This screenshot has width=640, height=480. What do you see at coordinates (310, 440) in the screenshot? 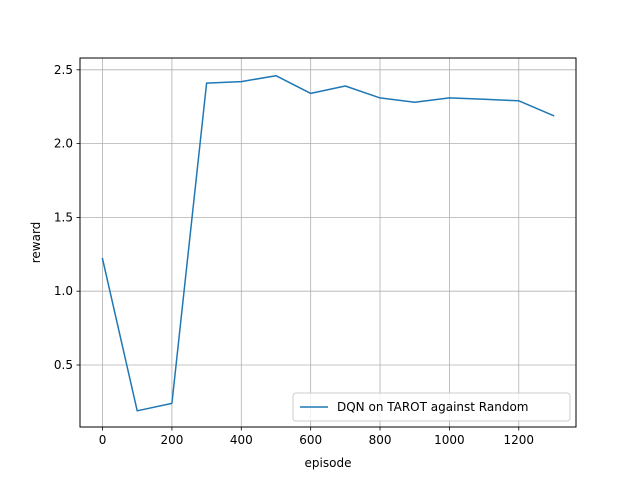
I see `x-tick-label: 600` at bounding box center [310, 440].